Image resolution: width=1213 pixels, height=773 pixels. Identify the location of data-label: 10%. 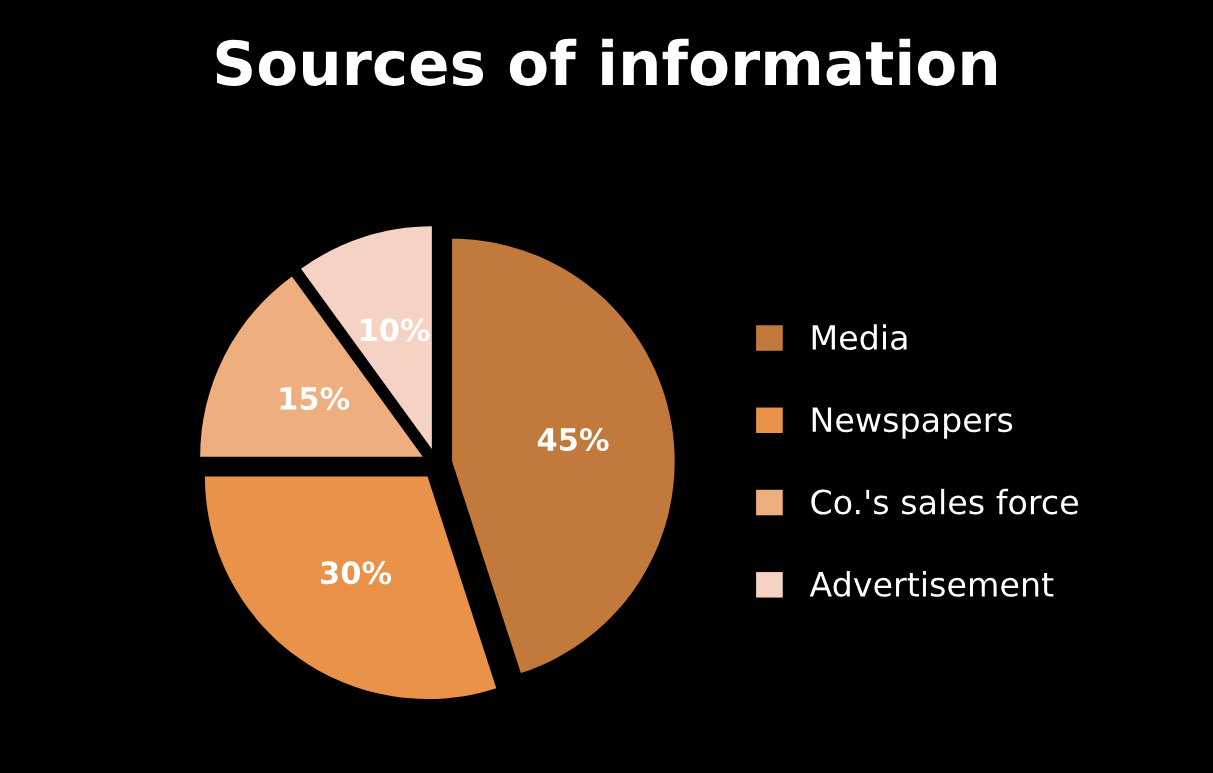
(395, 330).